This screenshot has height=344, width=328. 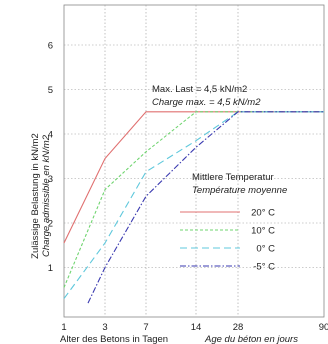 What do you see at coordinates (35, 196) in the screenshot?
I see `y-axis-title-de: Zulässige Belastung in kN/m2` at bounding box center [35, 196].